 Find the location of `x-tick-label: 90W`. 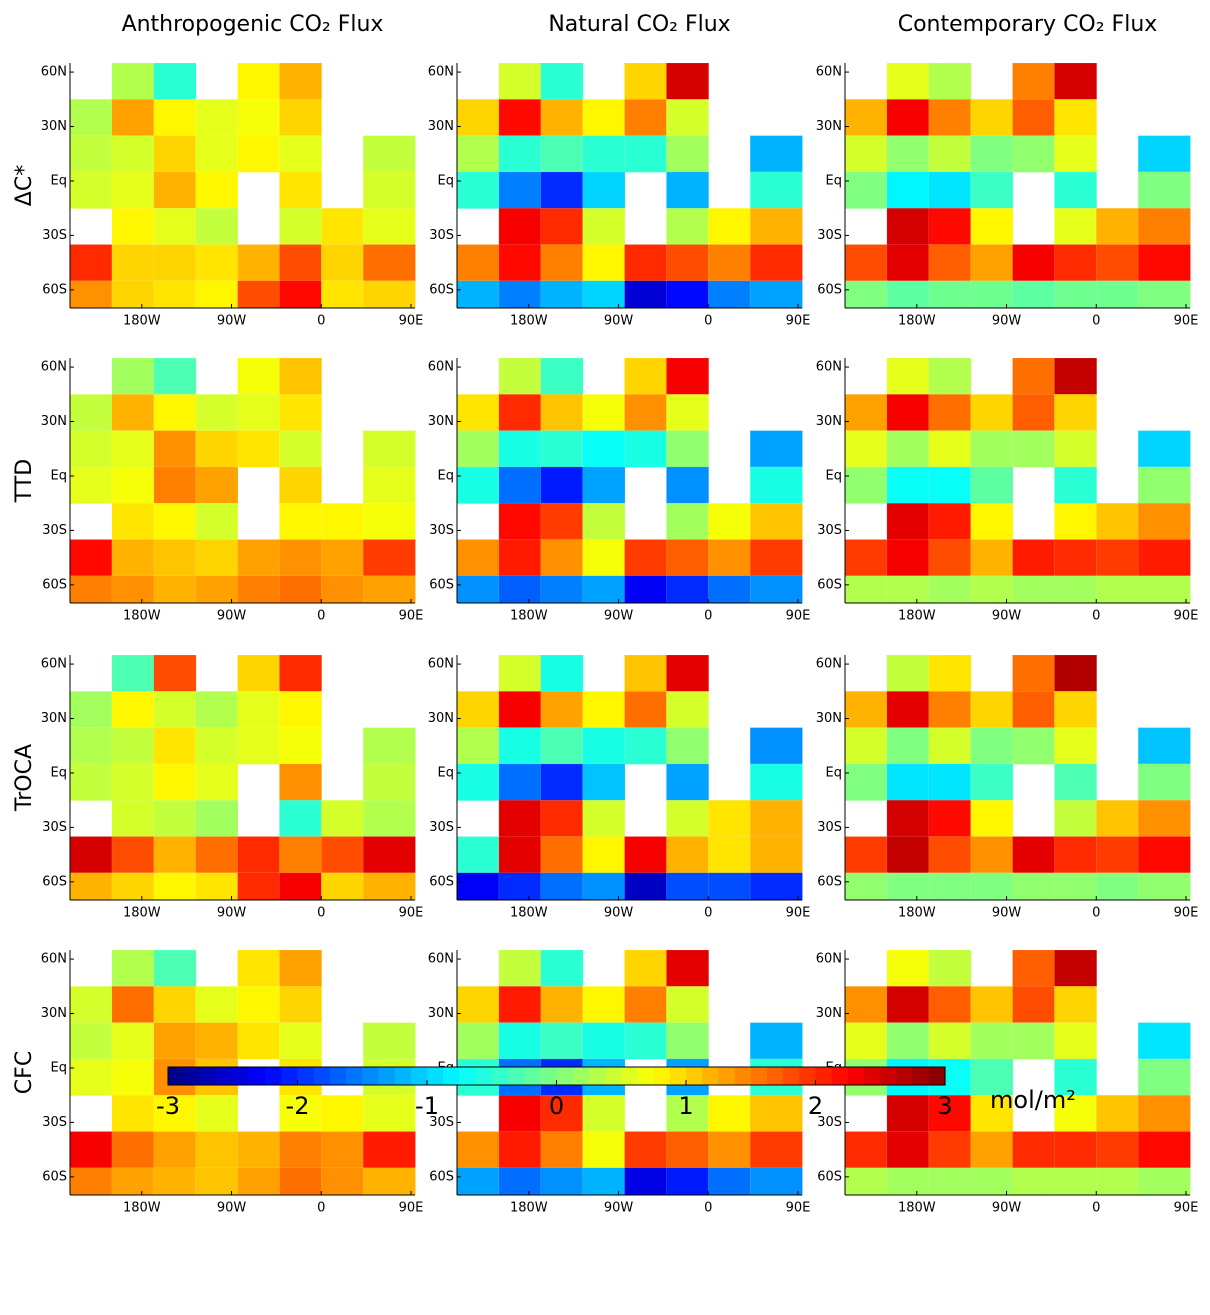

x-tick-label: 90W is located at coordinates (619, 616).